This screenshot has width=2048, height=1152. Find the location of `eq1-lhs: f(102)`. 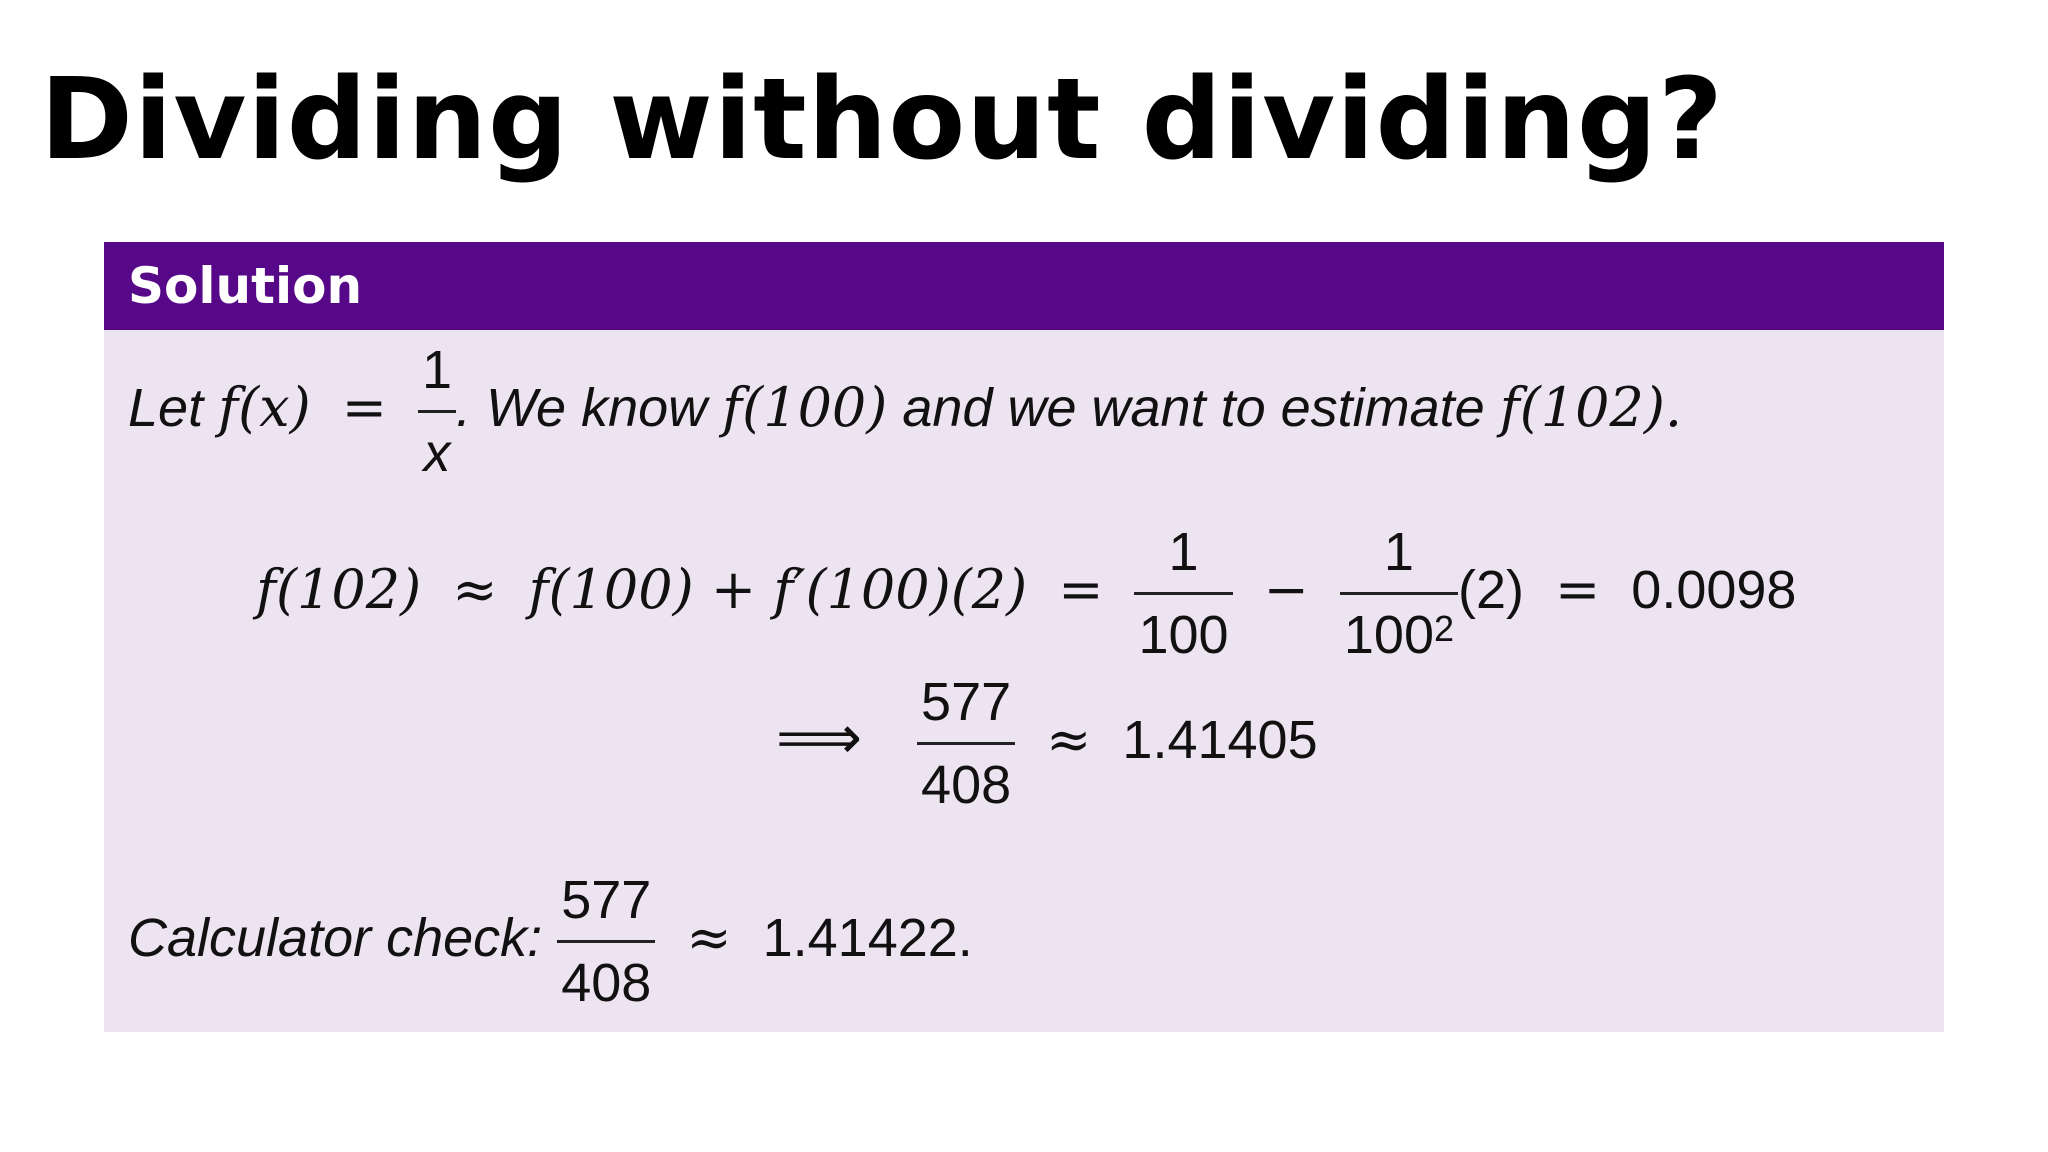

eq1-lhs: f(102) is located at coordinates (339, 589).